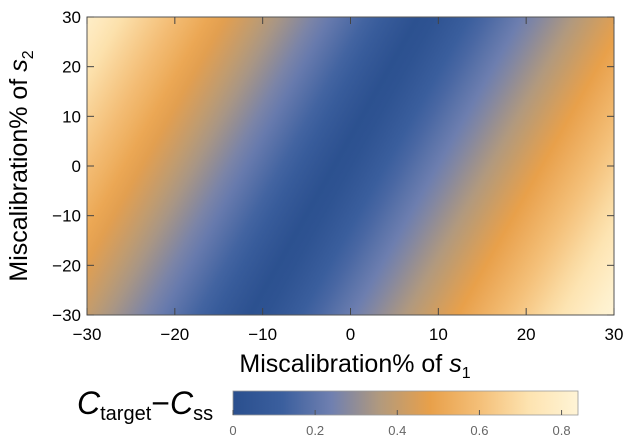  Describe the element at coordinates (66, 265) in the screenshot. I see `y-tick-label: −20` at that location.